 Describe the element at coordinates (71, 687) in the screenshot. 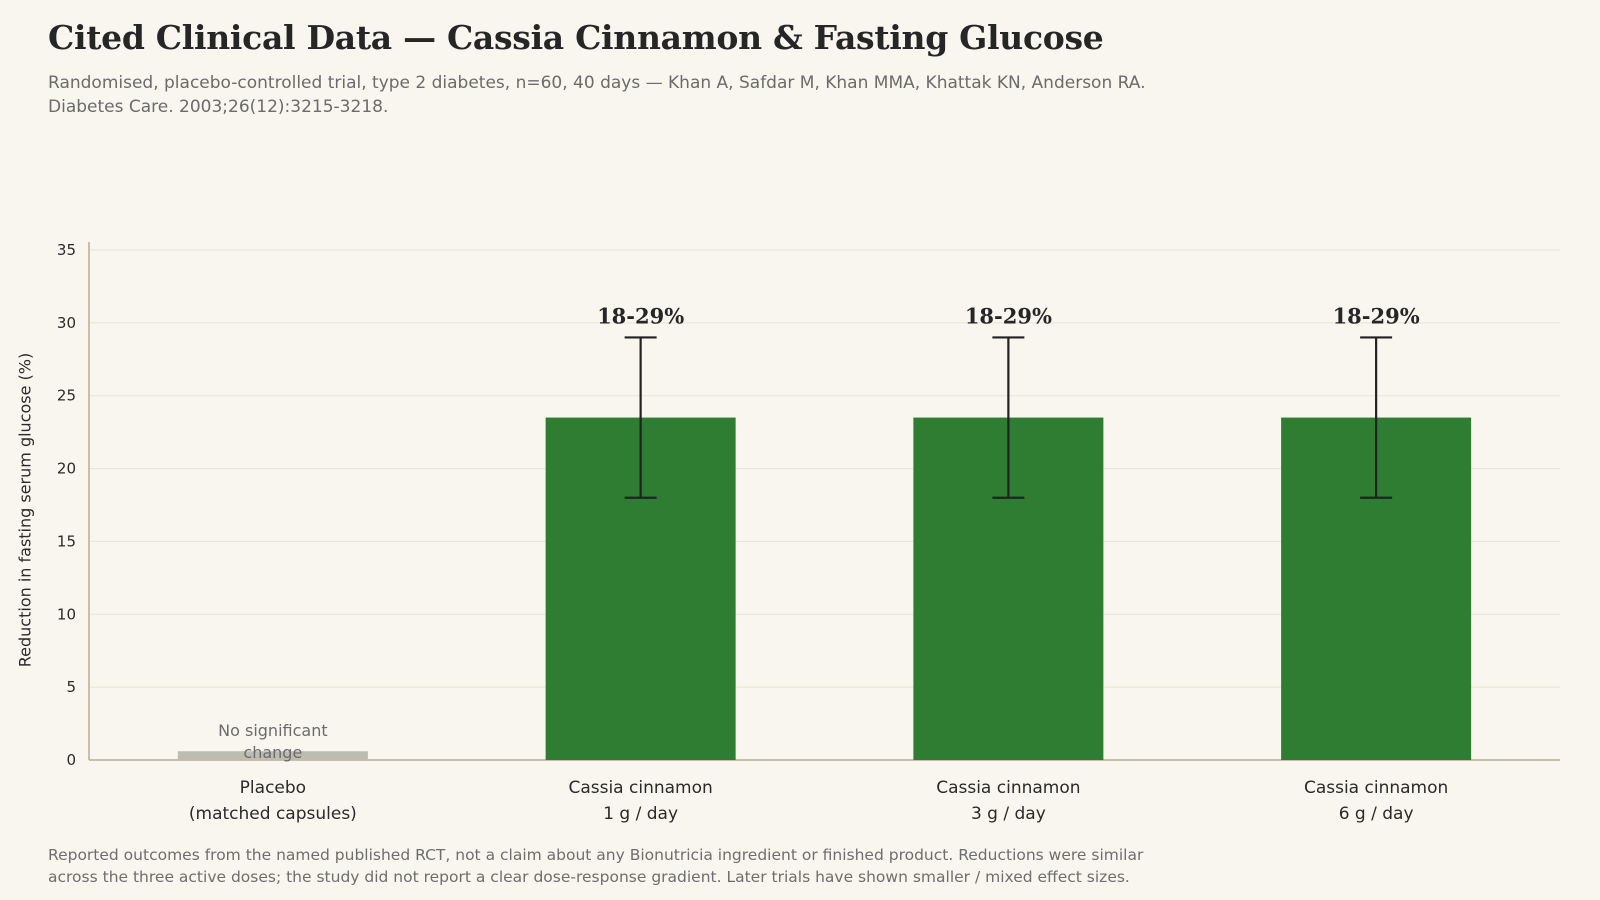

I see `y-tick-label: 5` at that location.